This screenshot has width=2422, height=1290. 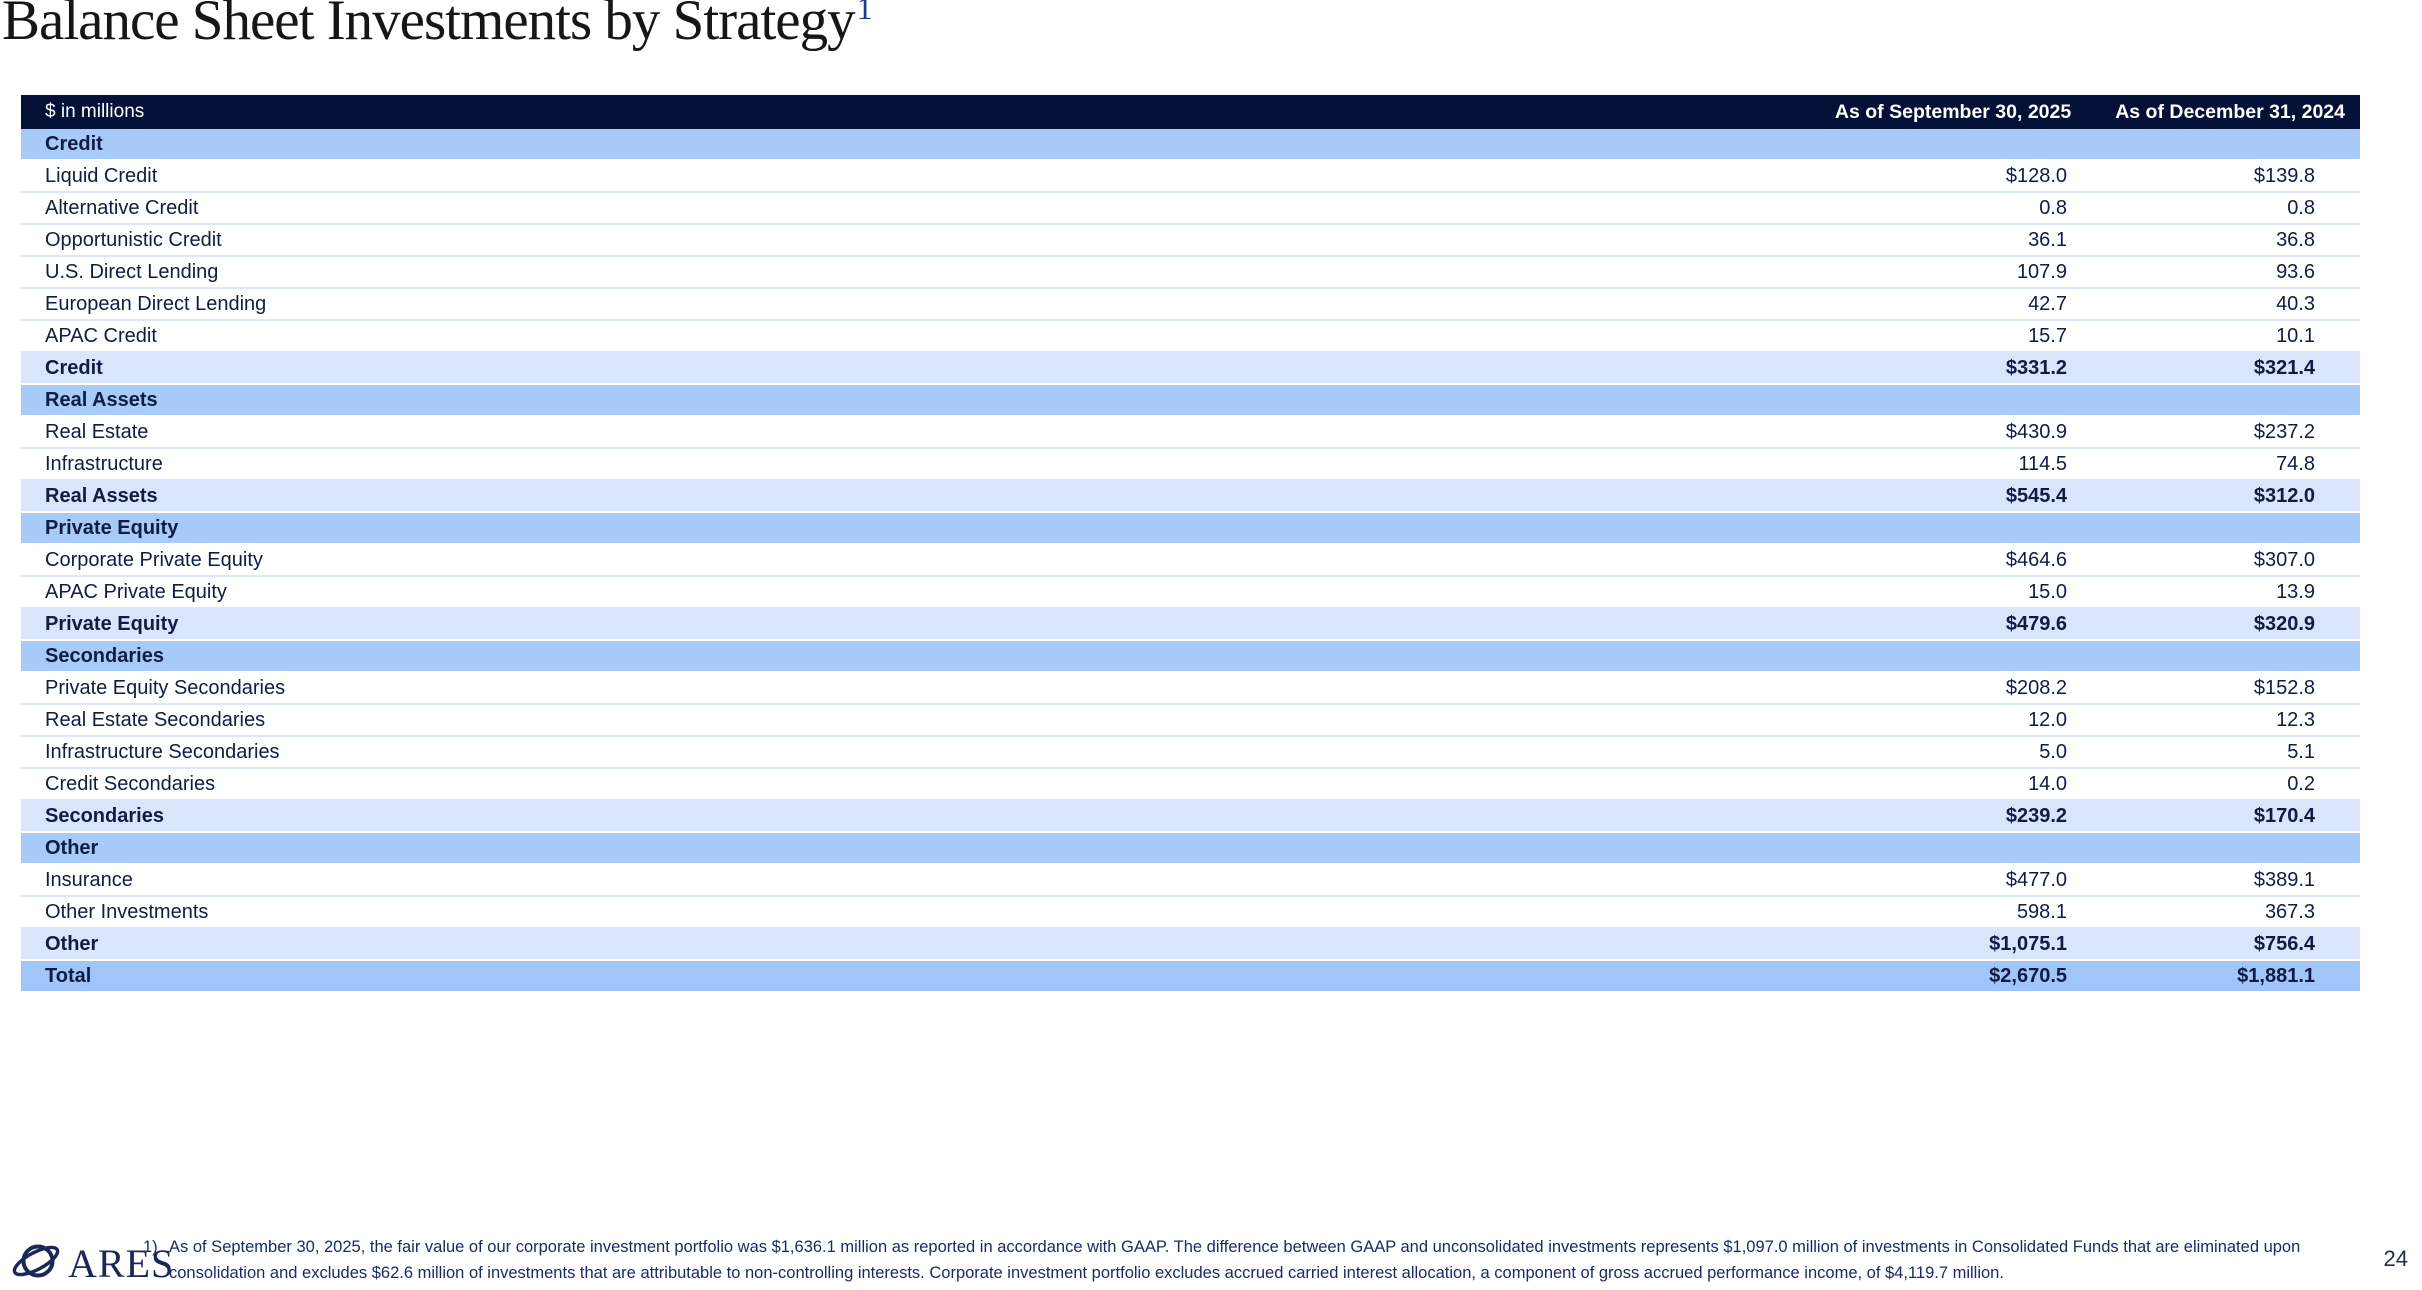 What do you see at coordinates (1190, 497) in the screenshot?
I see `table-row: Real Assets $545.4 $312.0` at bounding box center [1190, 497].